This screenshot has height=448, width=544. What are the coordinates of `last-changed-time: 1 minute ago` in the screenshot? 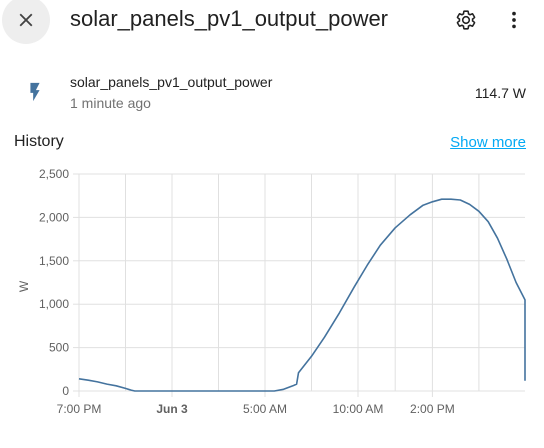 It's located at (110, 103).